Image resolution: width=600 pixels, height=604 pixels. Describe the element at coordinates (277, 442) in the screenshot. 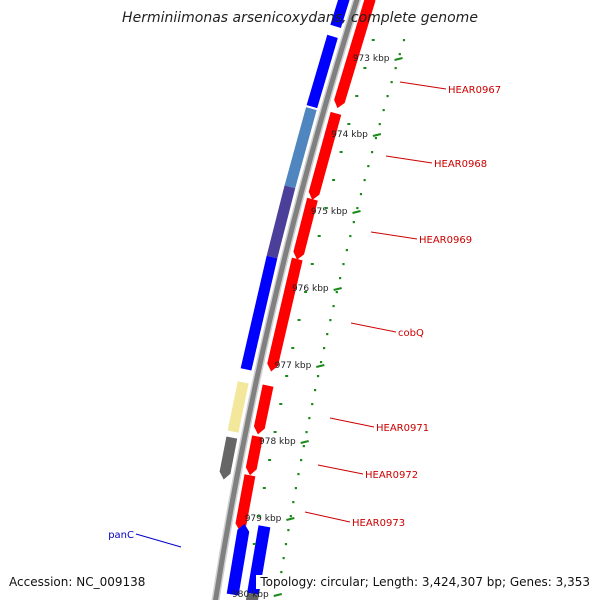

I see `ruler-label-978: 978 kbp` at that location.